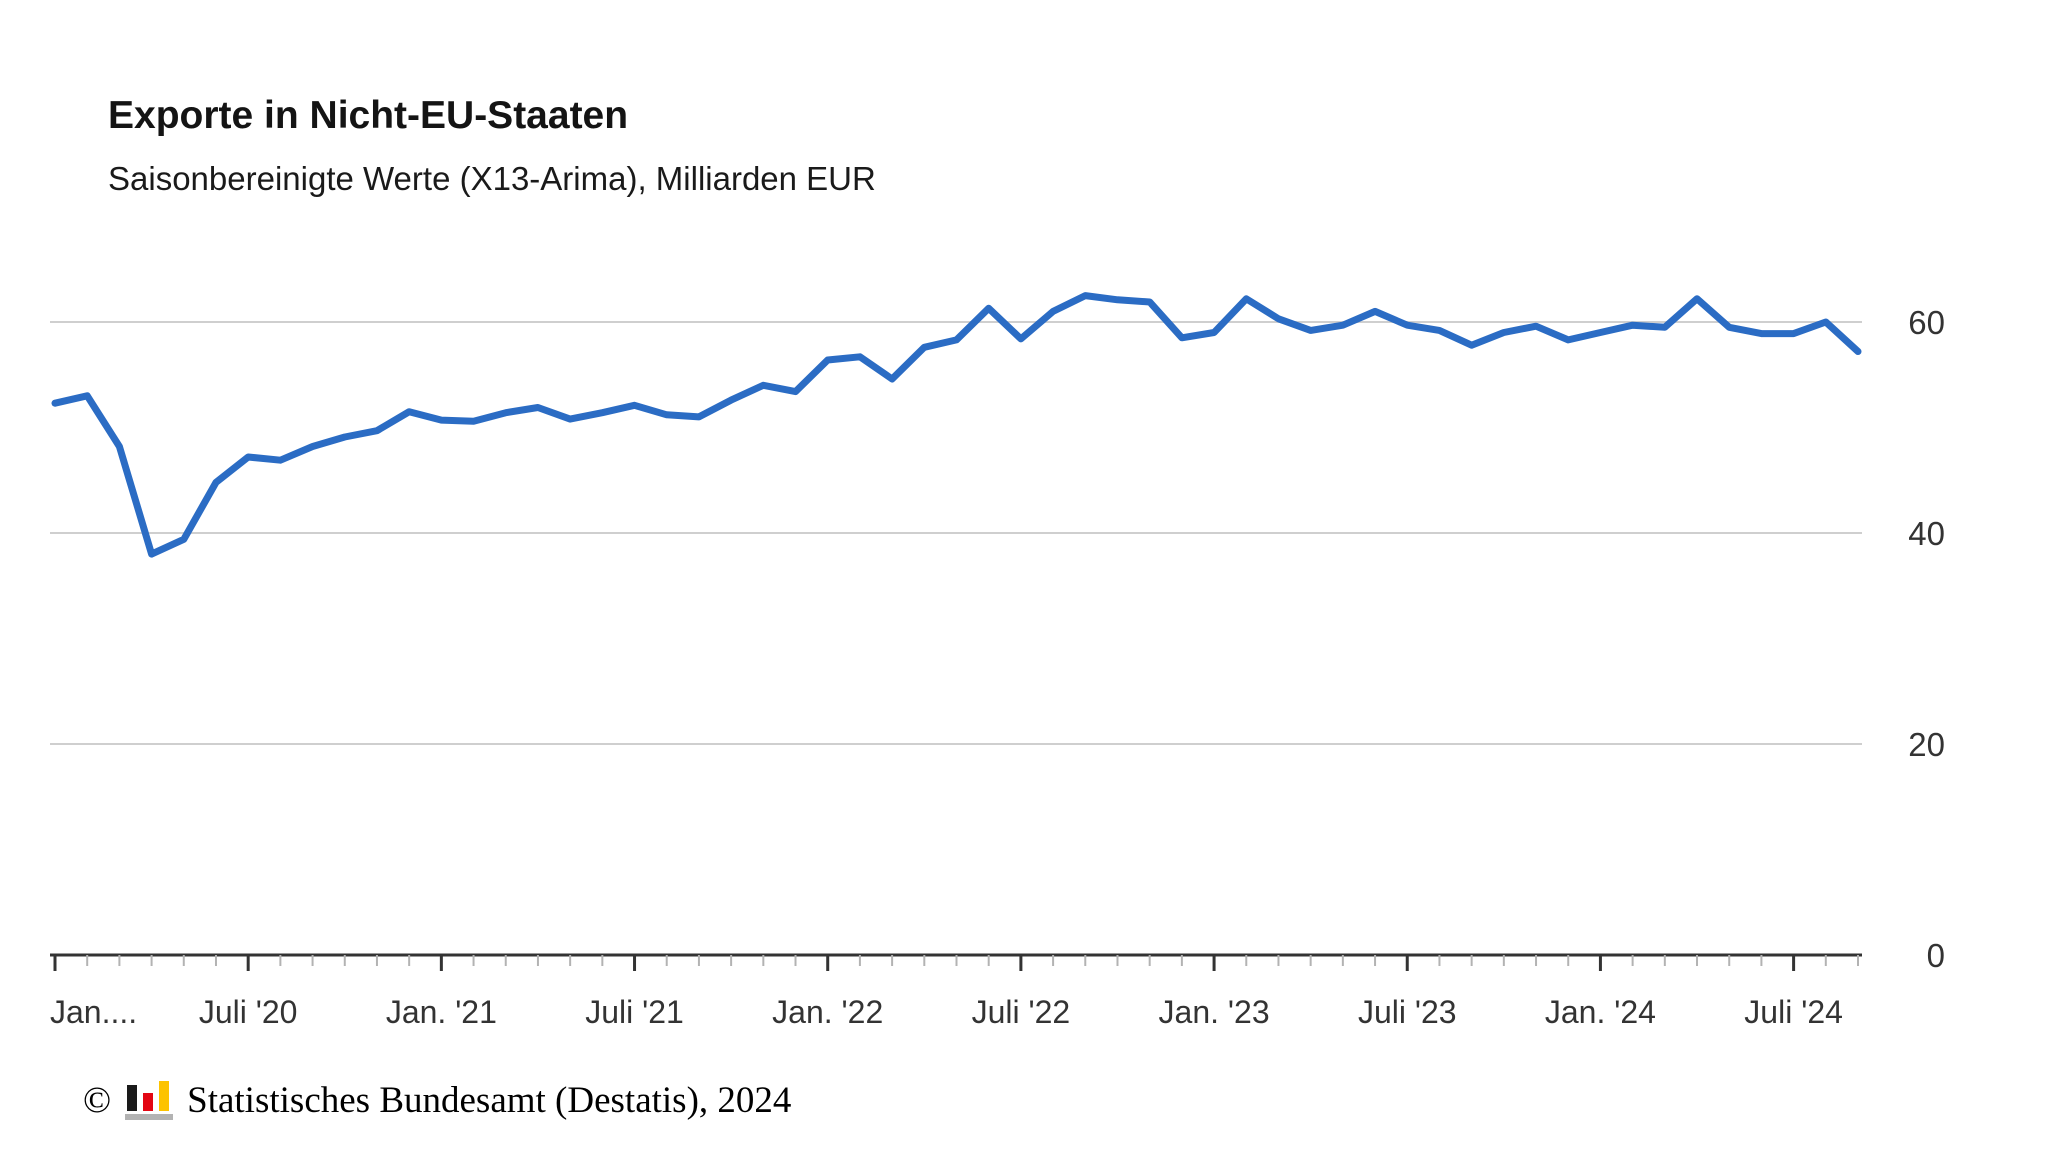 The height and width of the screenshot is (1152, 2048). I want to click on x-axis-label-Jan-24: Jan. '24, so click(1600, 1012).